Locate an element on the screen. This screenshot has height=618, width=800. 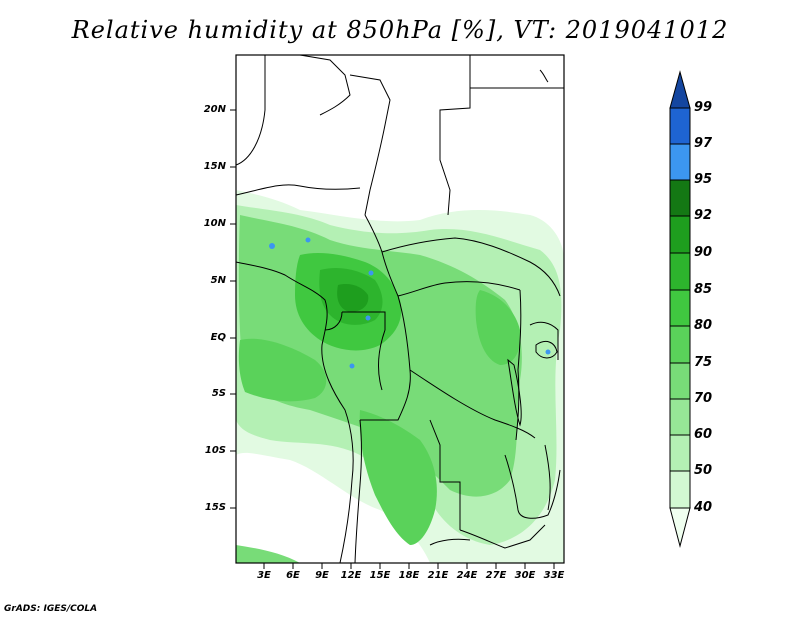
colorbar-label-75: 75 is located at coordinates (703, 362).